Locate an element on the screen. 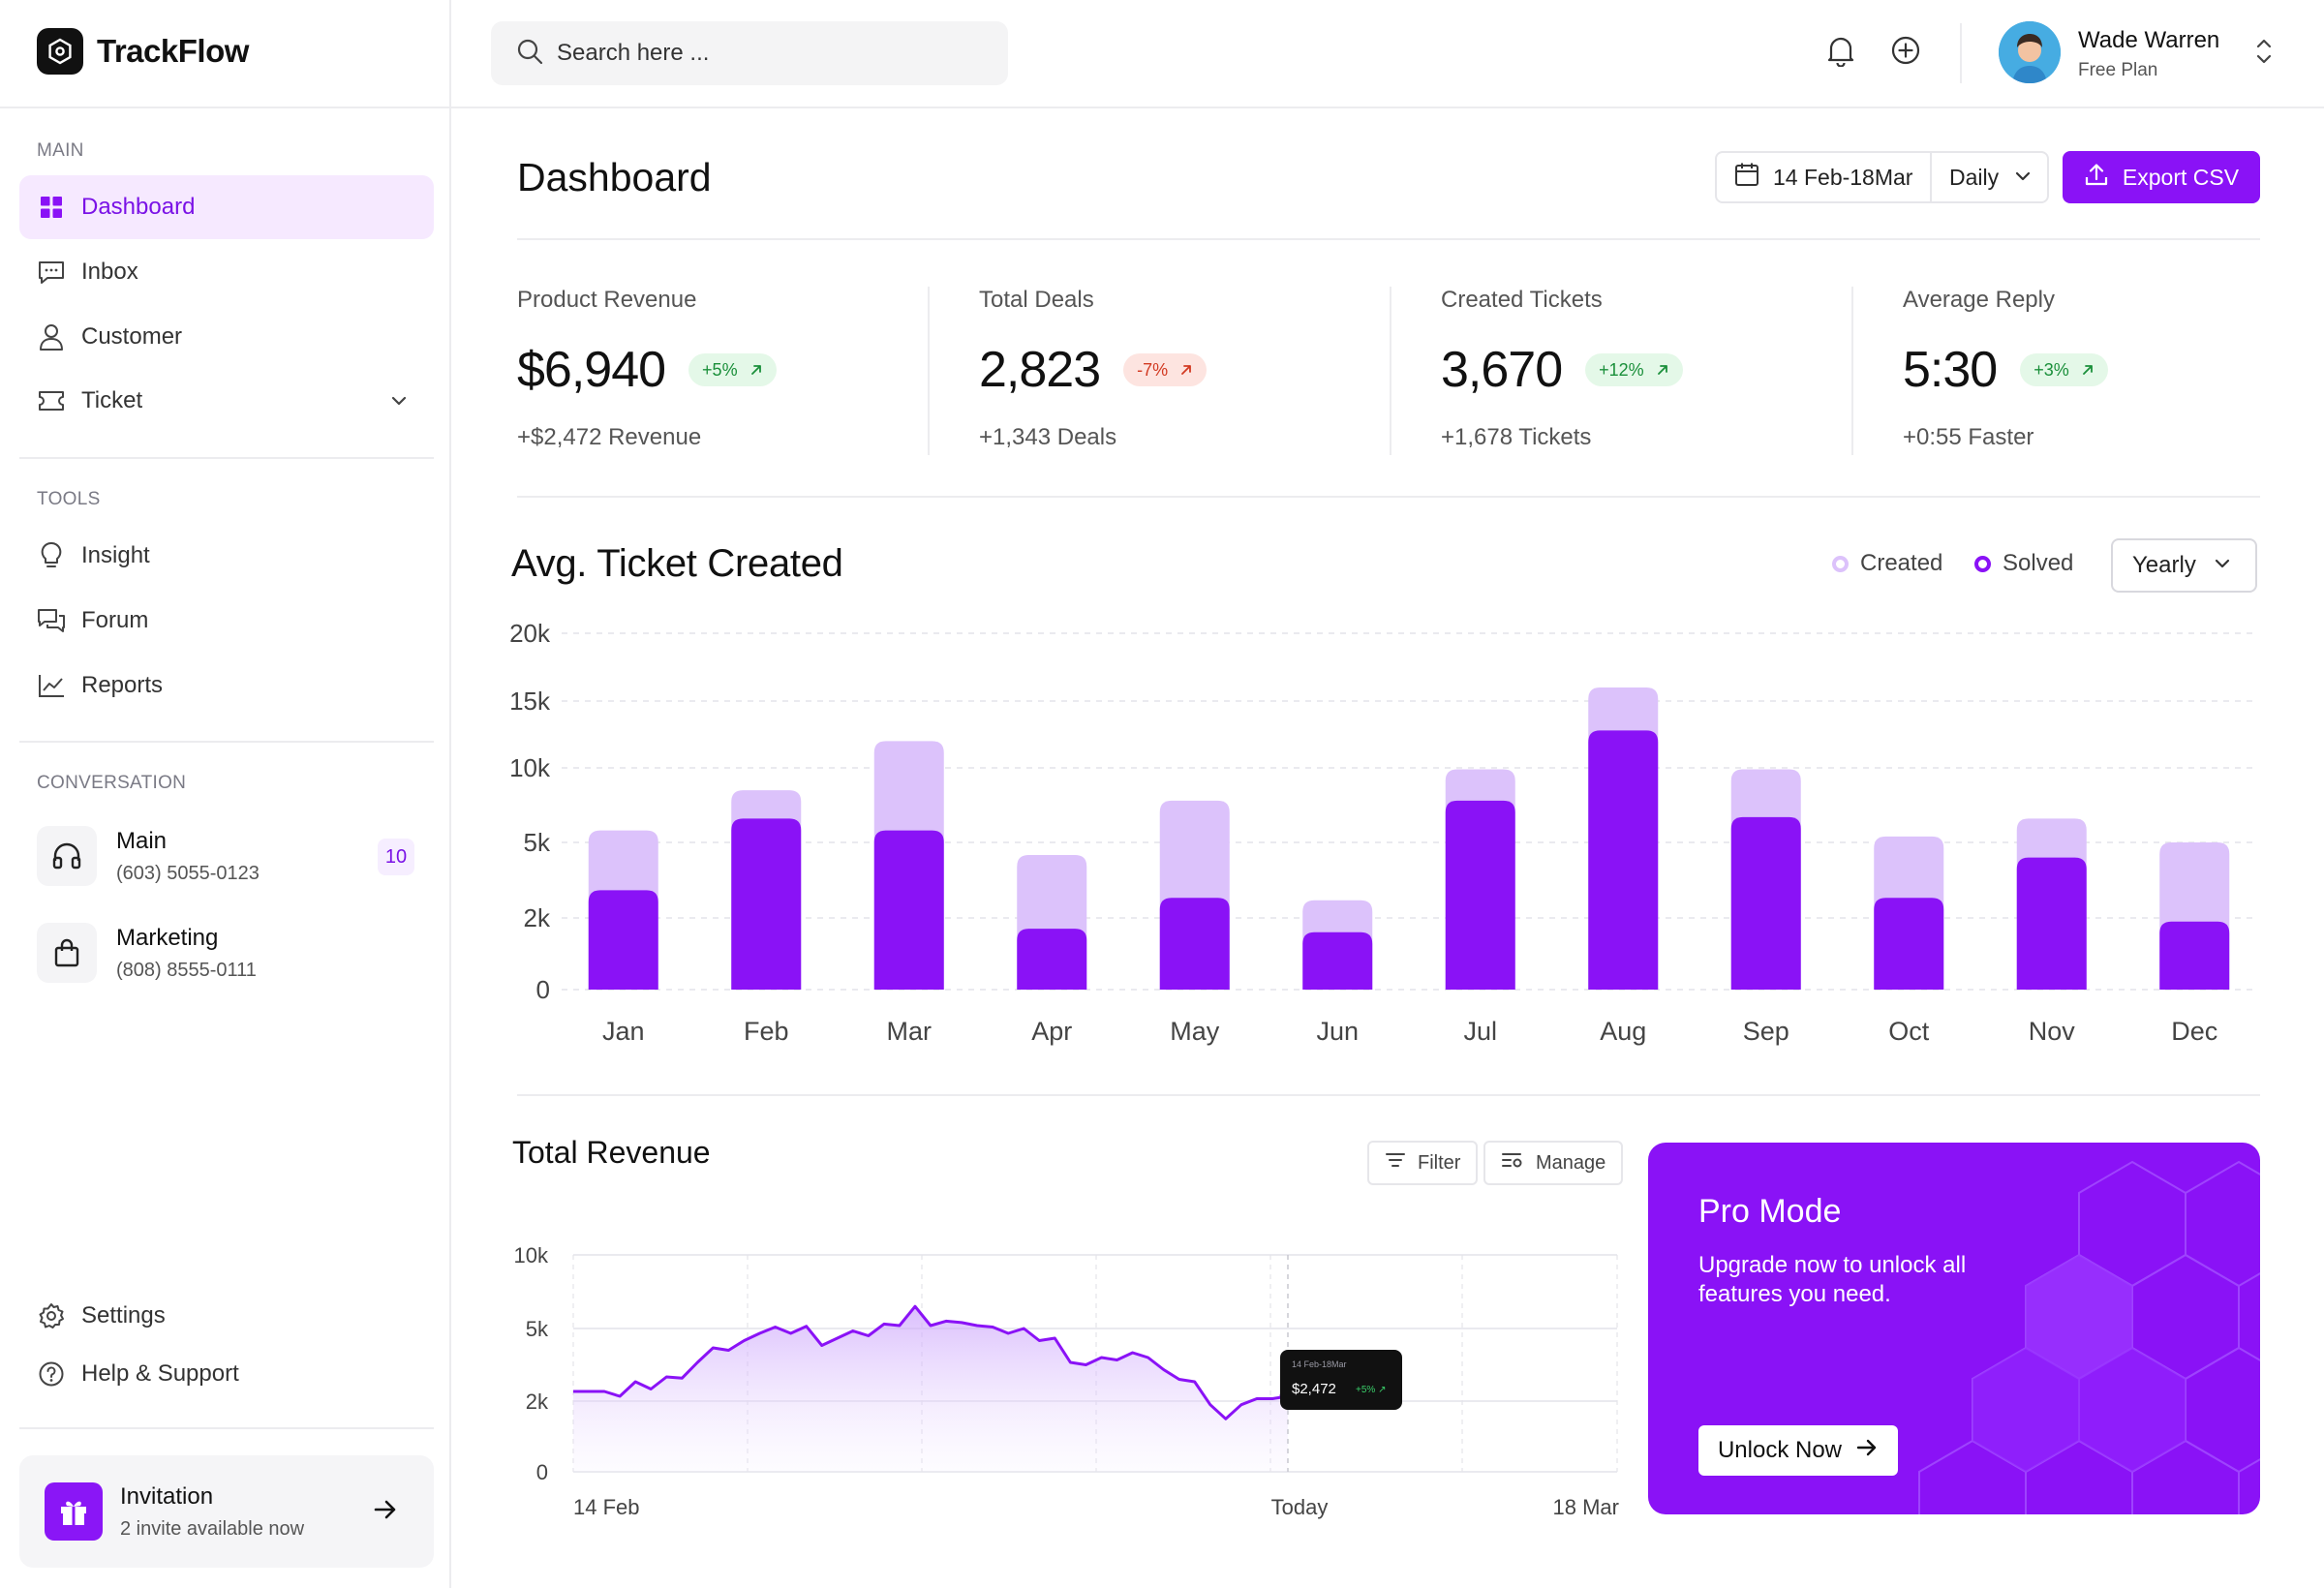 The height and width of the screenshot is (1588, 2324). plus-circle-icon is located at coordinates (1906, 50).